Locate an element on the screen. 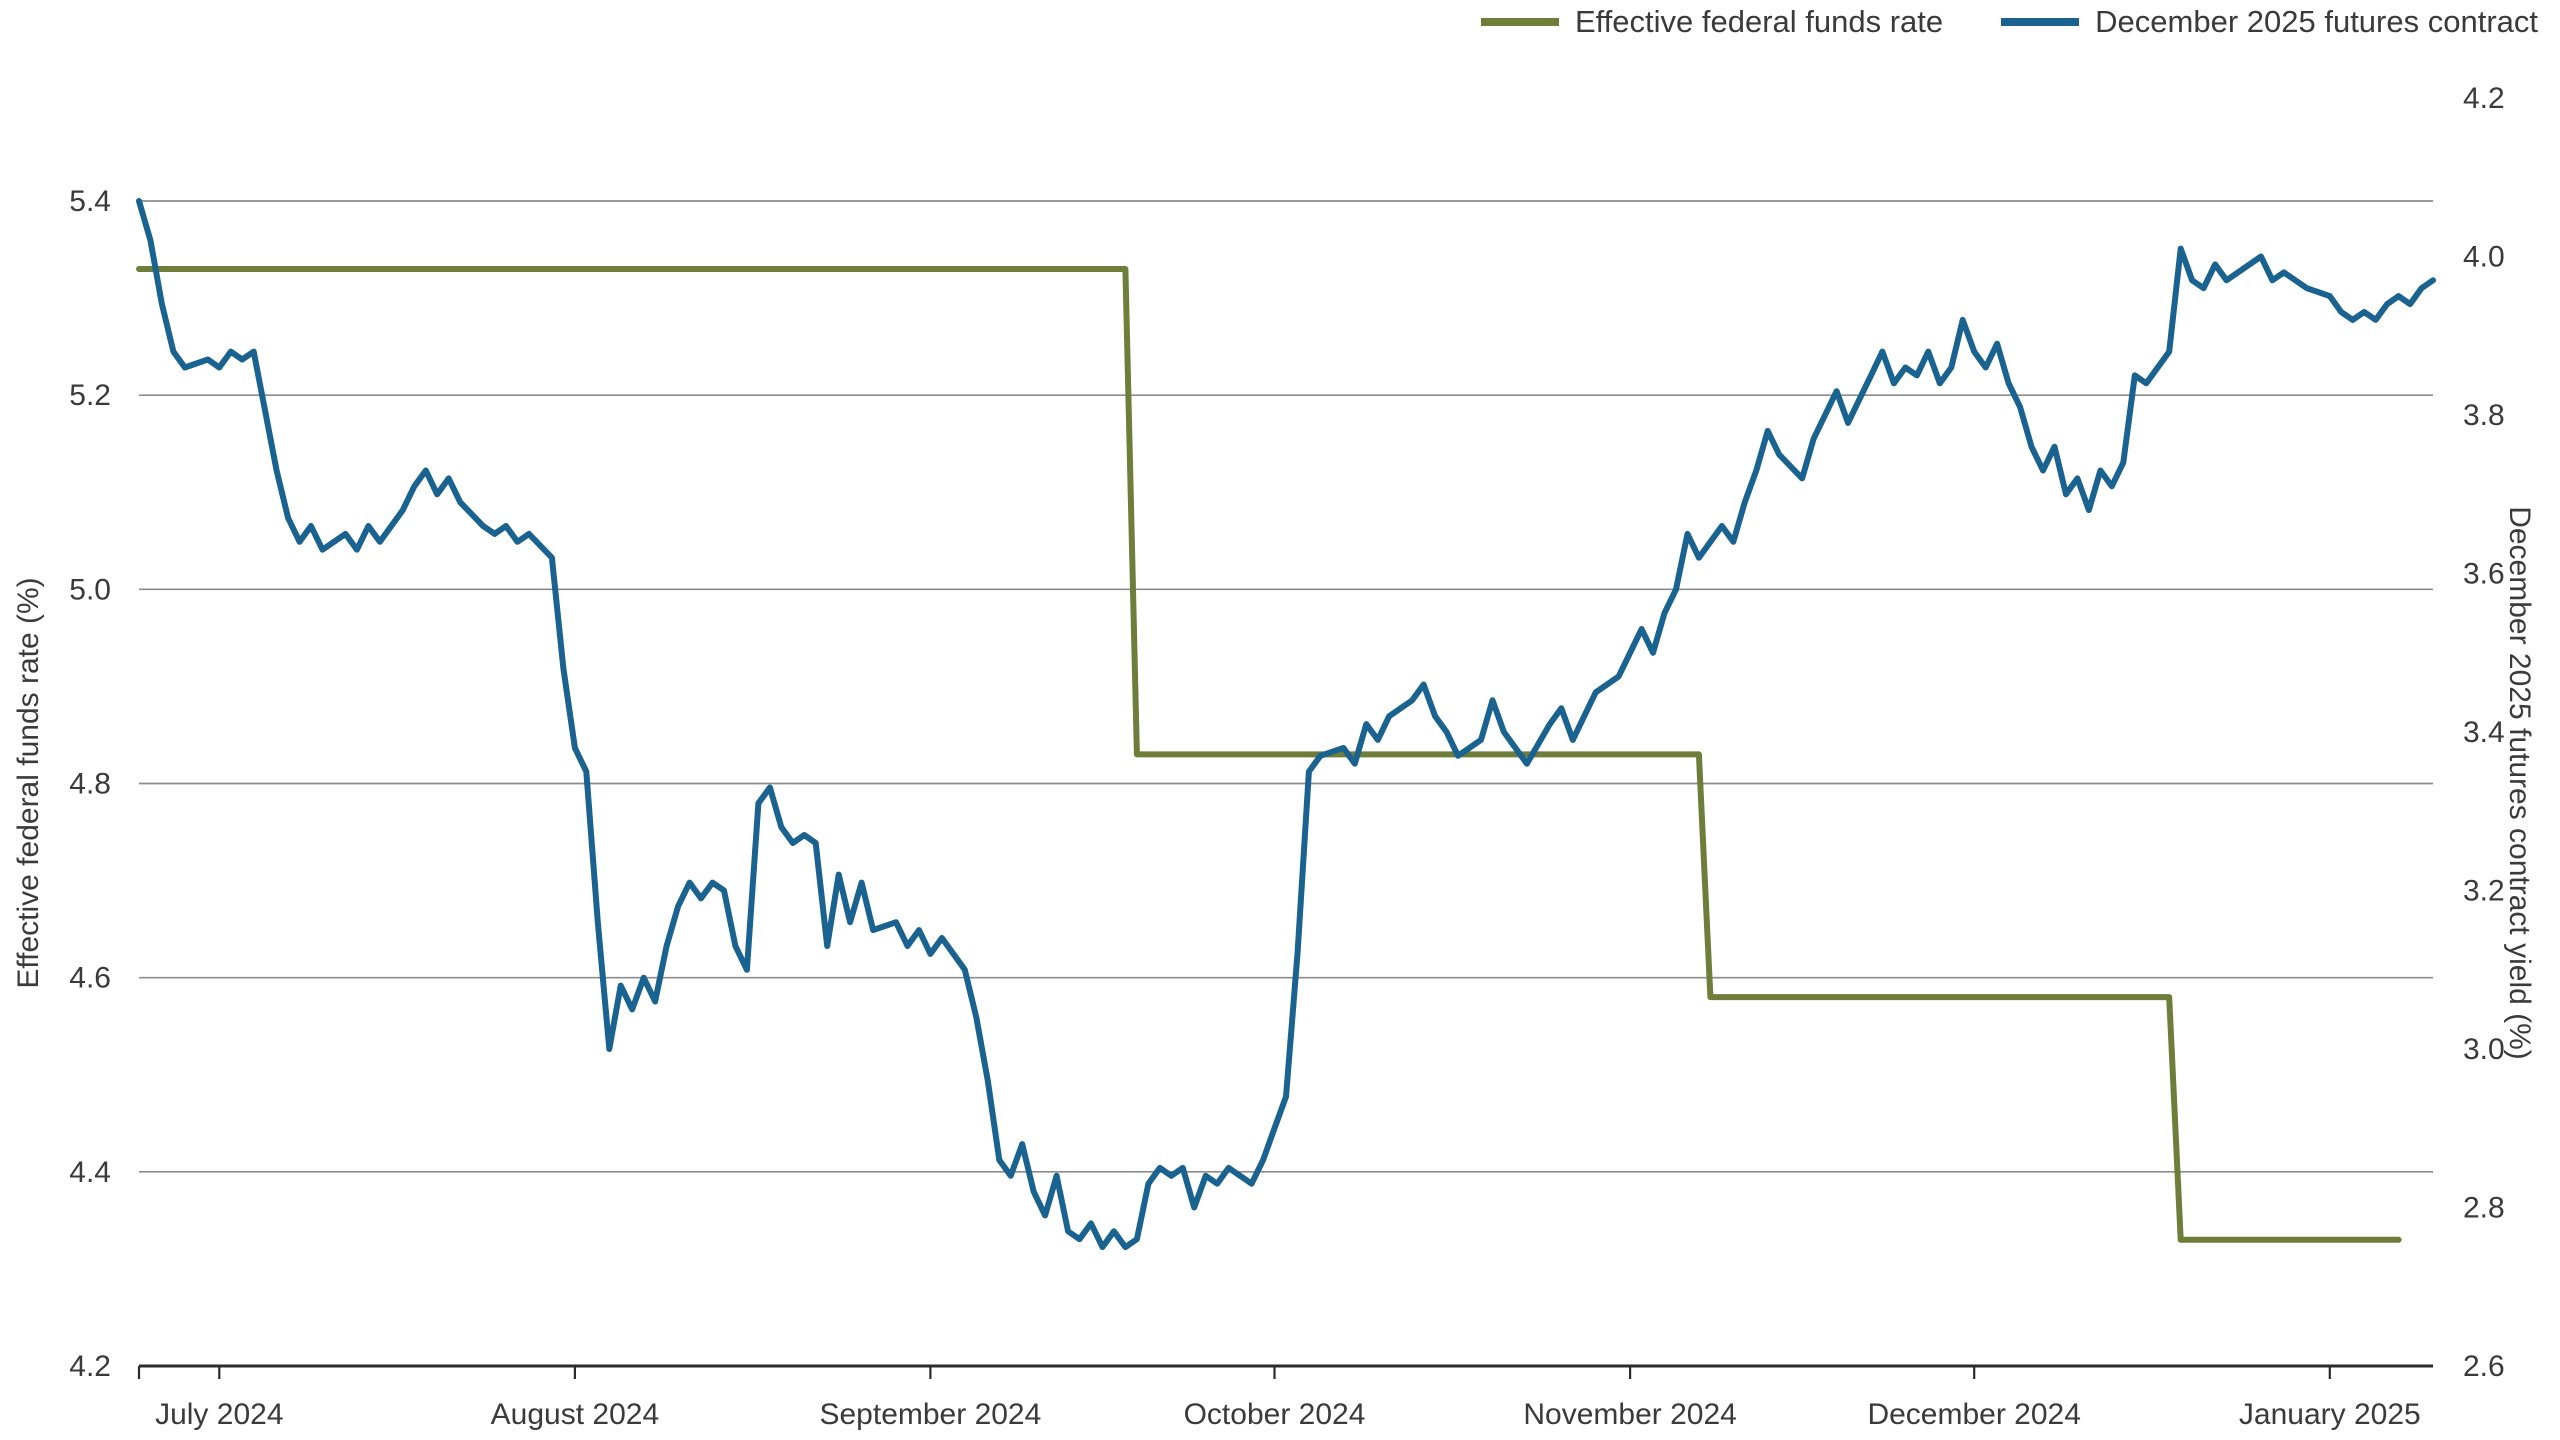 The image size is (2560, 1440). legend-swatch-green-line is located at coordinates (1519, 22).